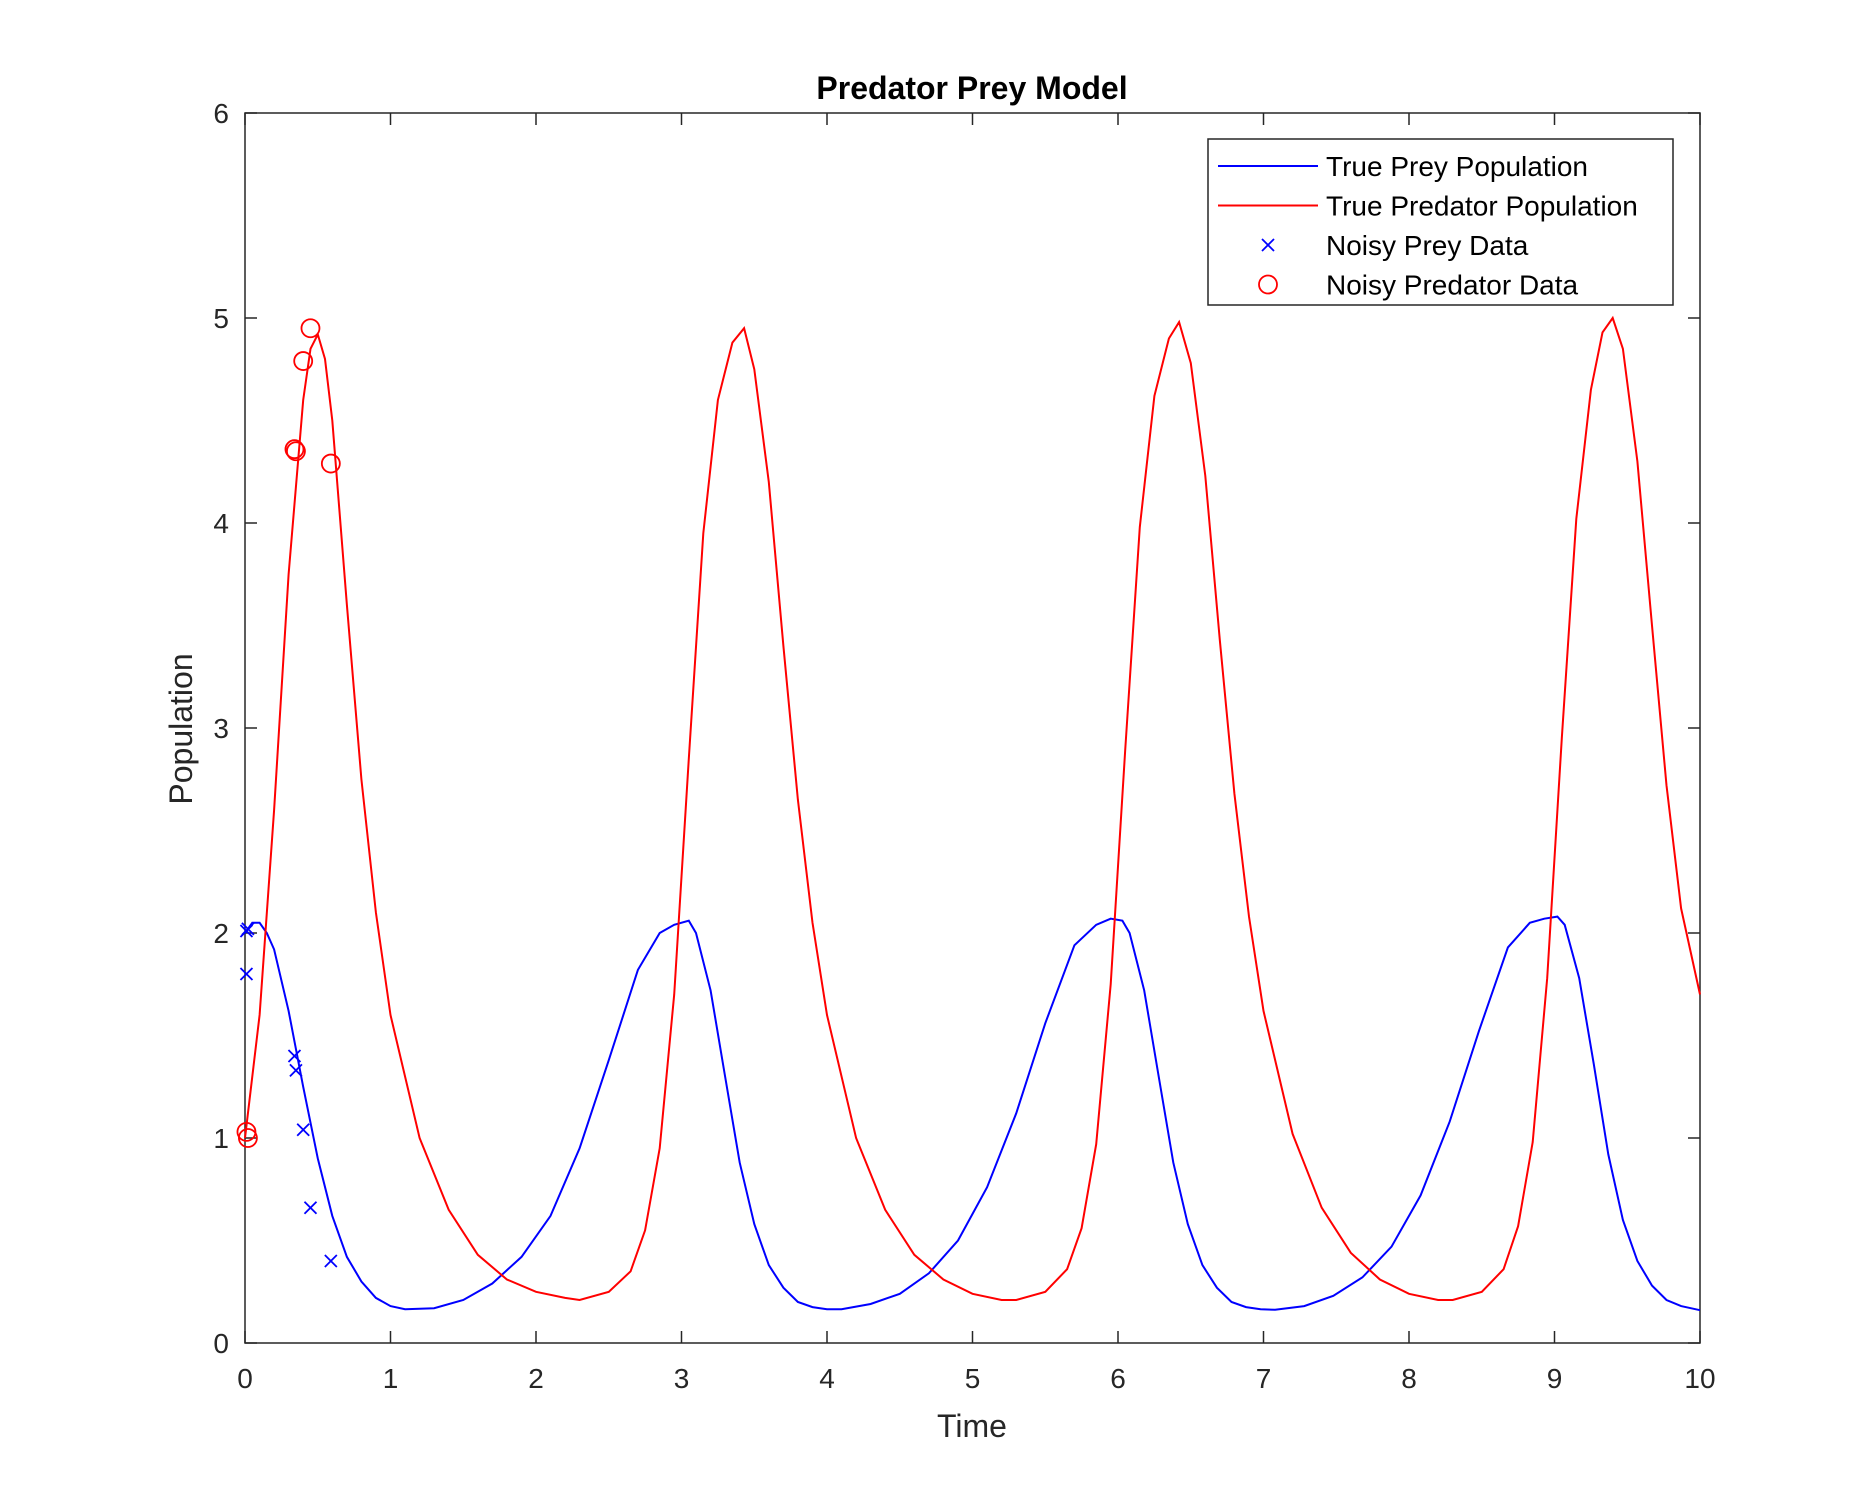  I want to click on legend-label: Noisy Prey Data, so click(1427, 245).